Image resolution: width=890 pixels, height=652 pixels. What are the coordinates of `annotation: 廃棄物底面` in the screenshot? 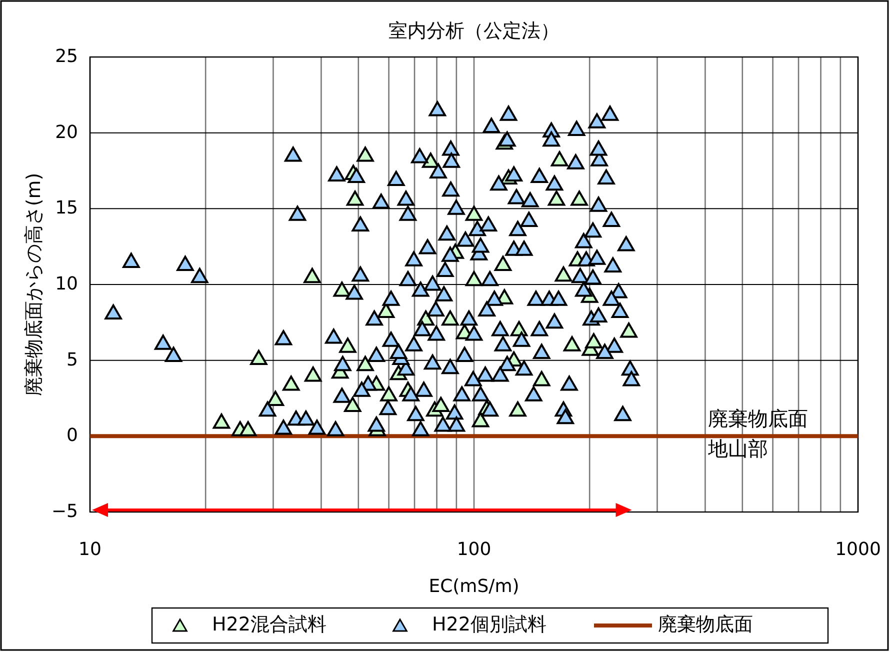 It's located at (758, 418).